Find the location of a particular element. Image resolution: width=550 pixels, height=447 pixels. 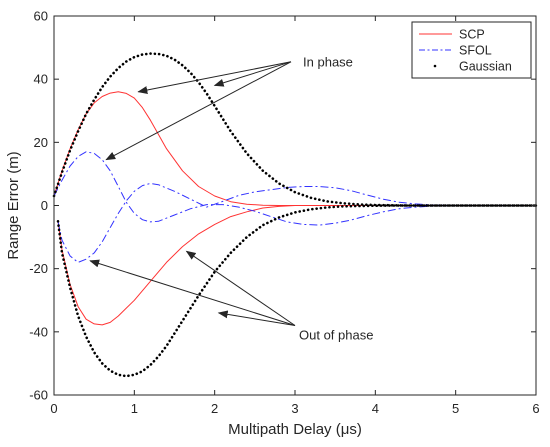

x-tick-label: 4 is located at coordinates (375, 408).